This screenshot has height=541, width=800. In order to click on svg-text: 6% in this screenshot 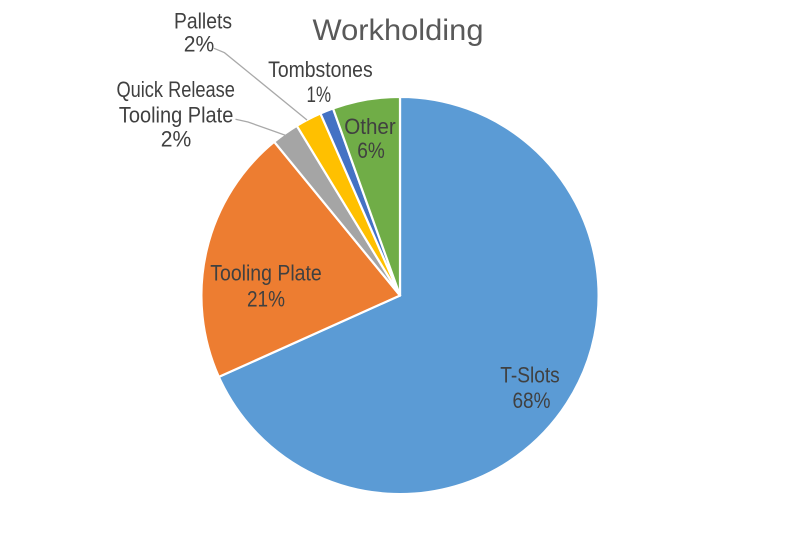, I will do `click(371, 150)`.